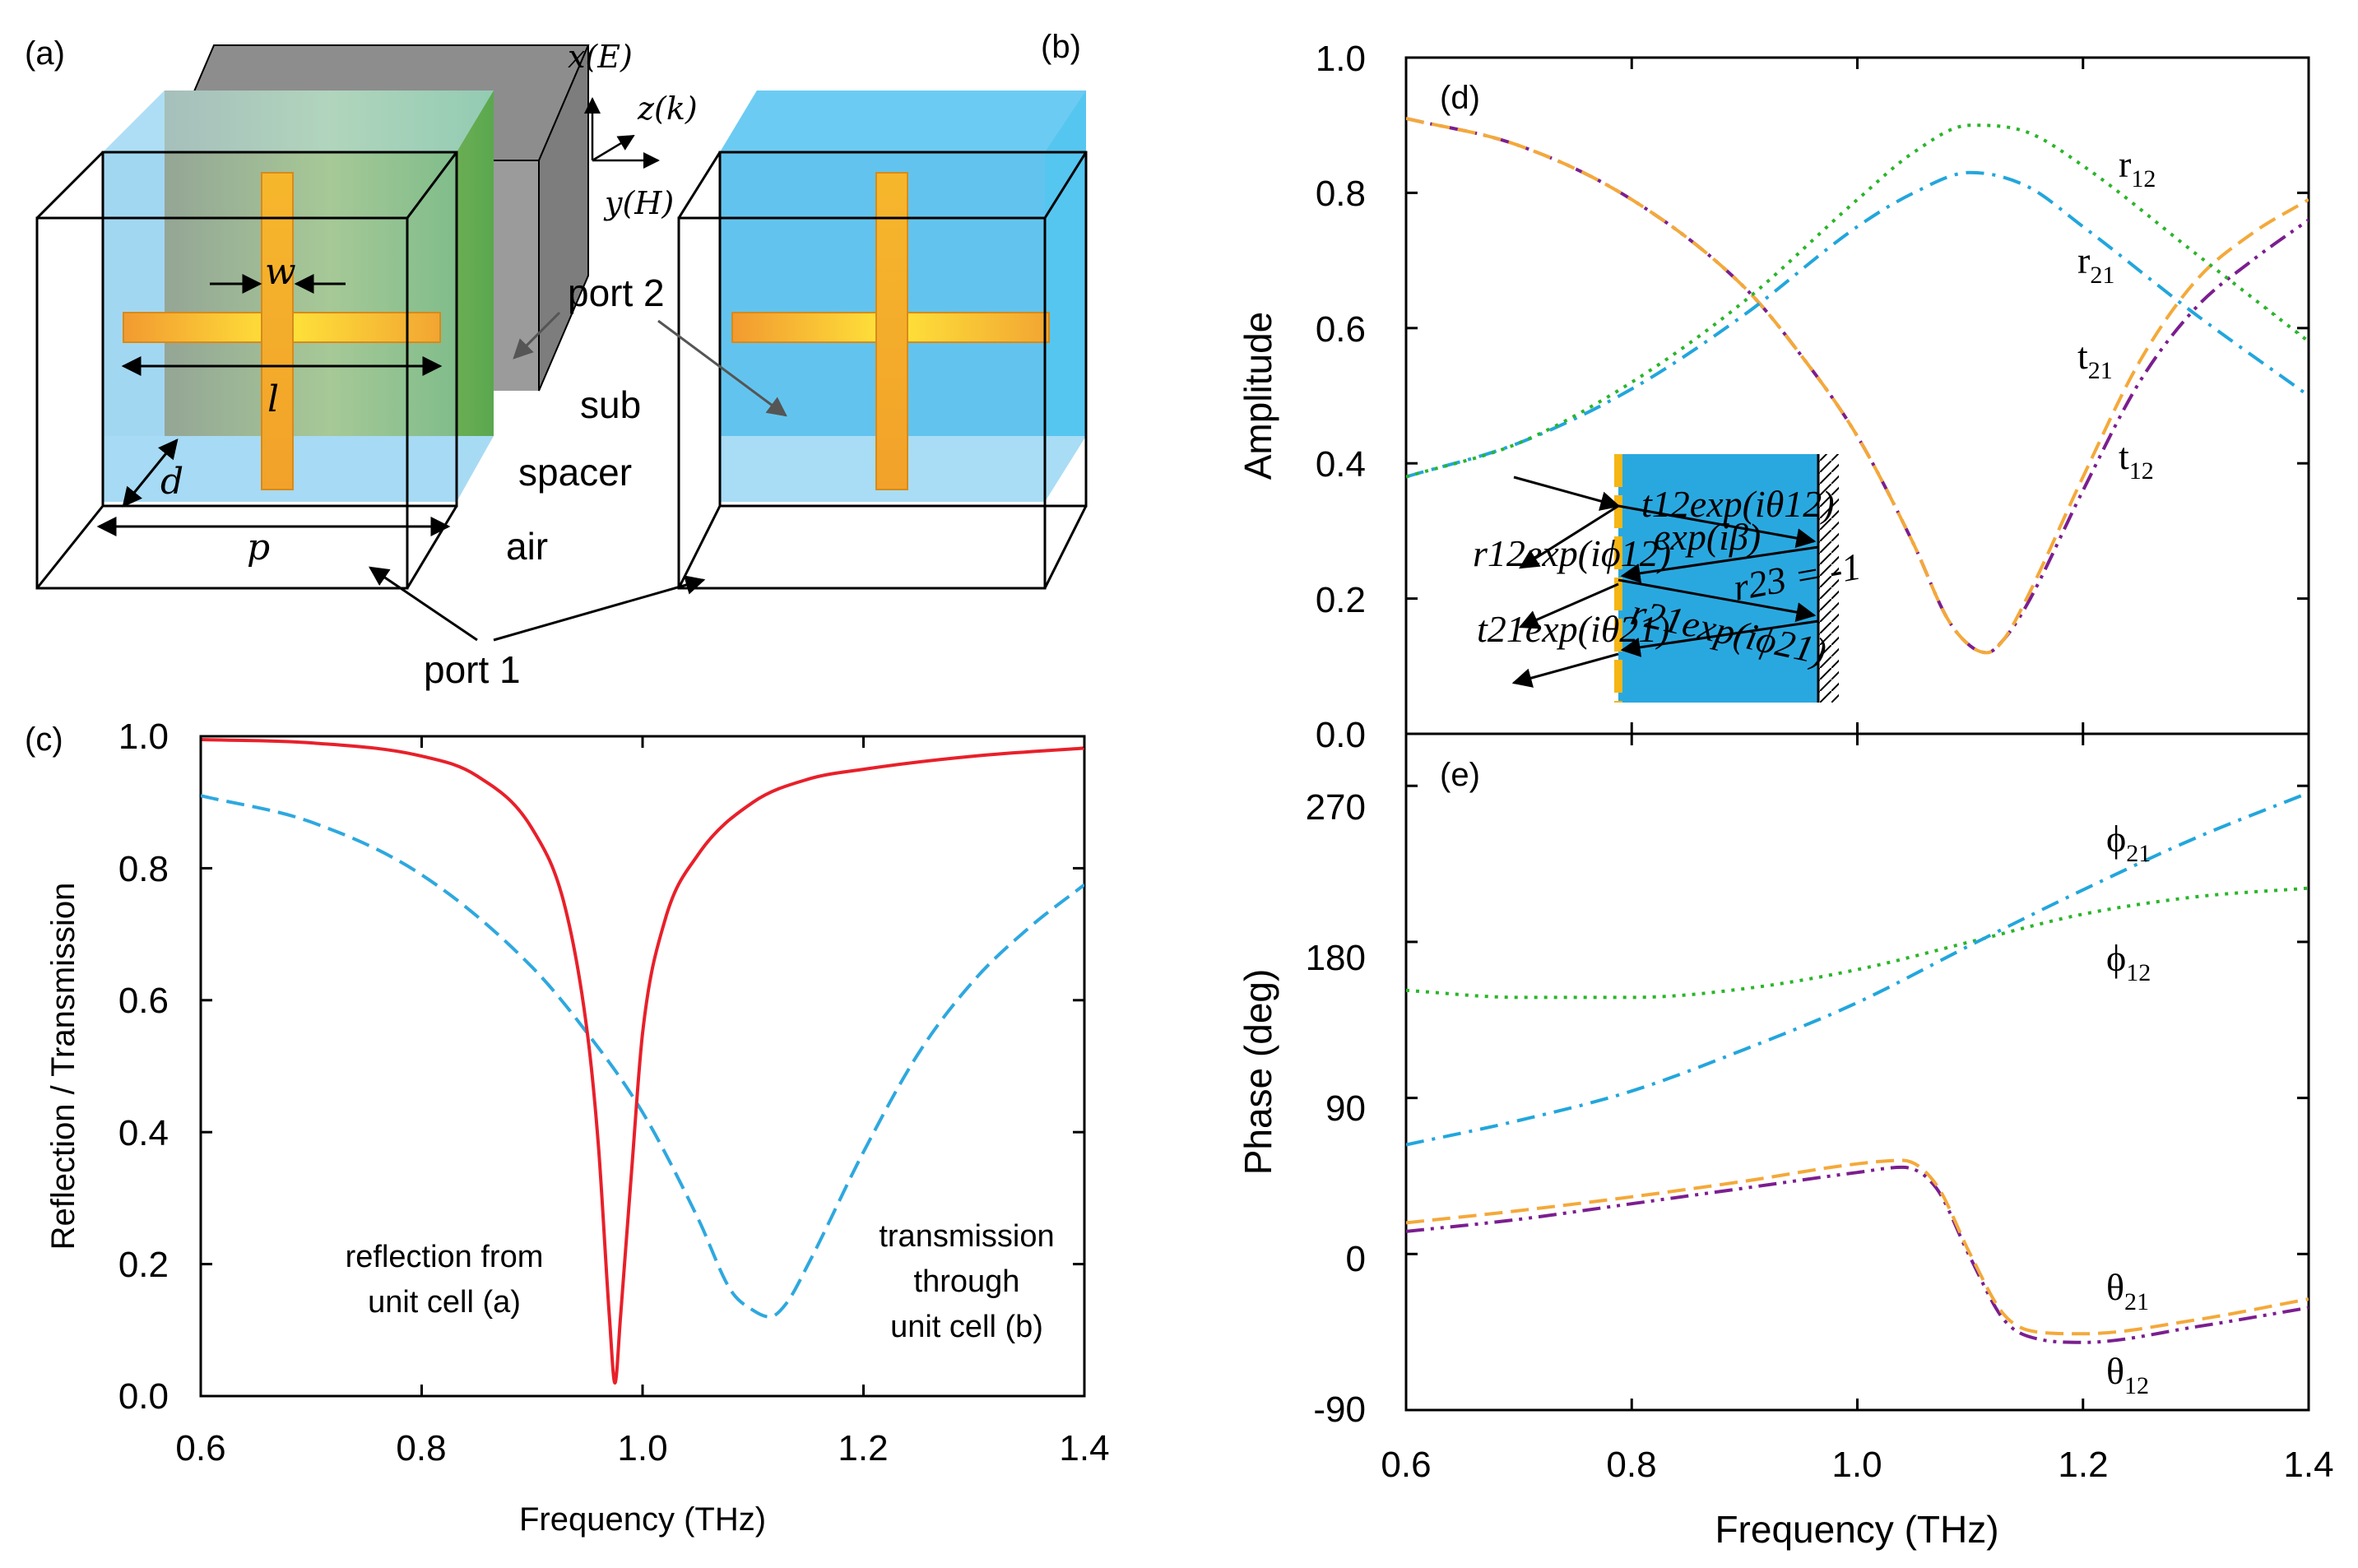  What do you see at coordinates (642, 1448) in the screenshot?
I see `x-tick-c-2: 1.0` at bounding box center [642, 1448].